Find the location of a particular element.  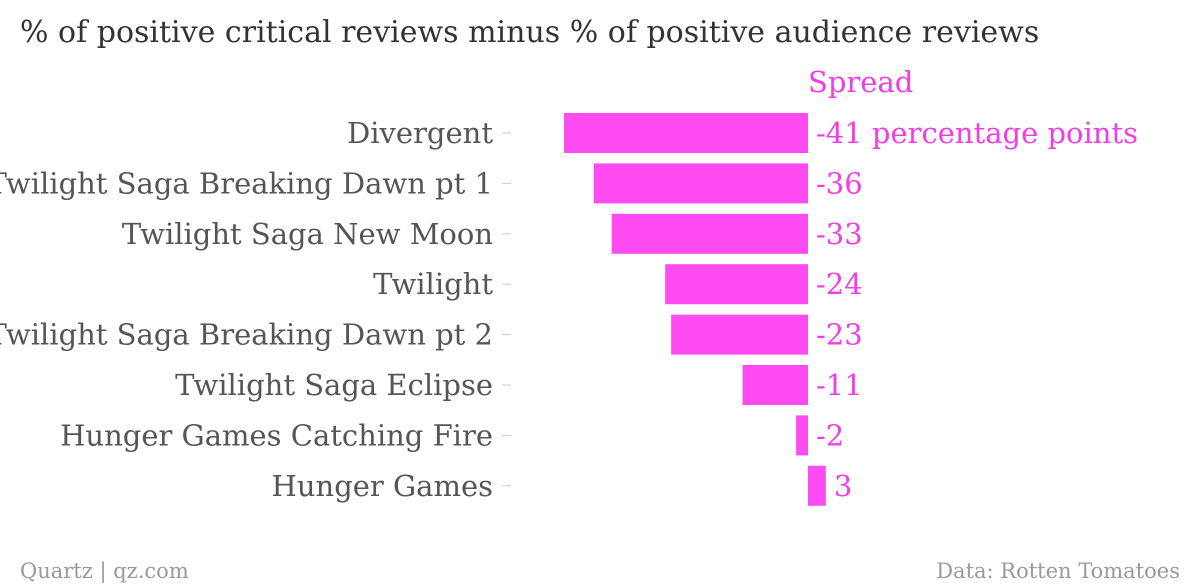

value-label: -2 is located at coordinates (830, 435).